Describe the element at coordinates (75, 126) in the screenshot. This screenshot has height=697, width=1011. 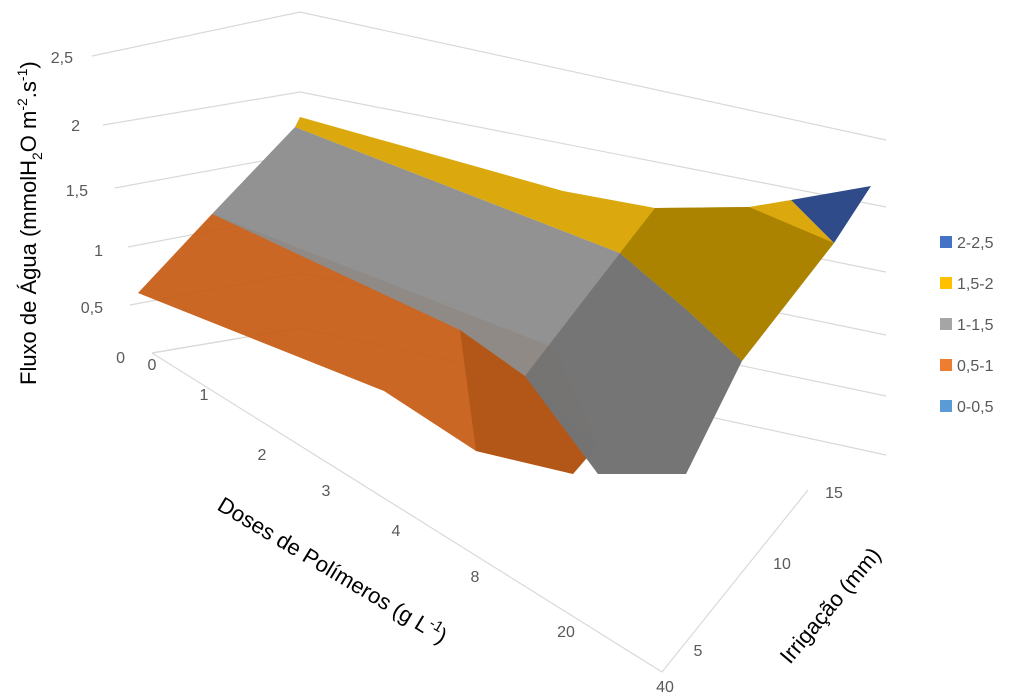
I see `z-tick-label: 2` at that location.